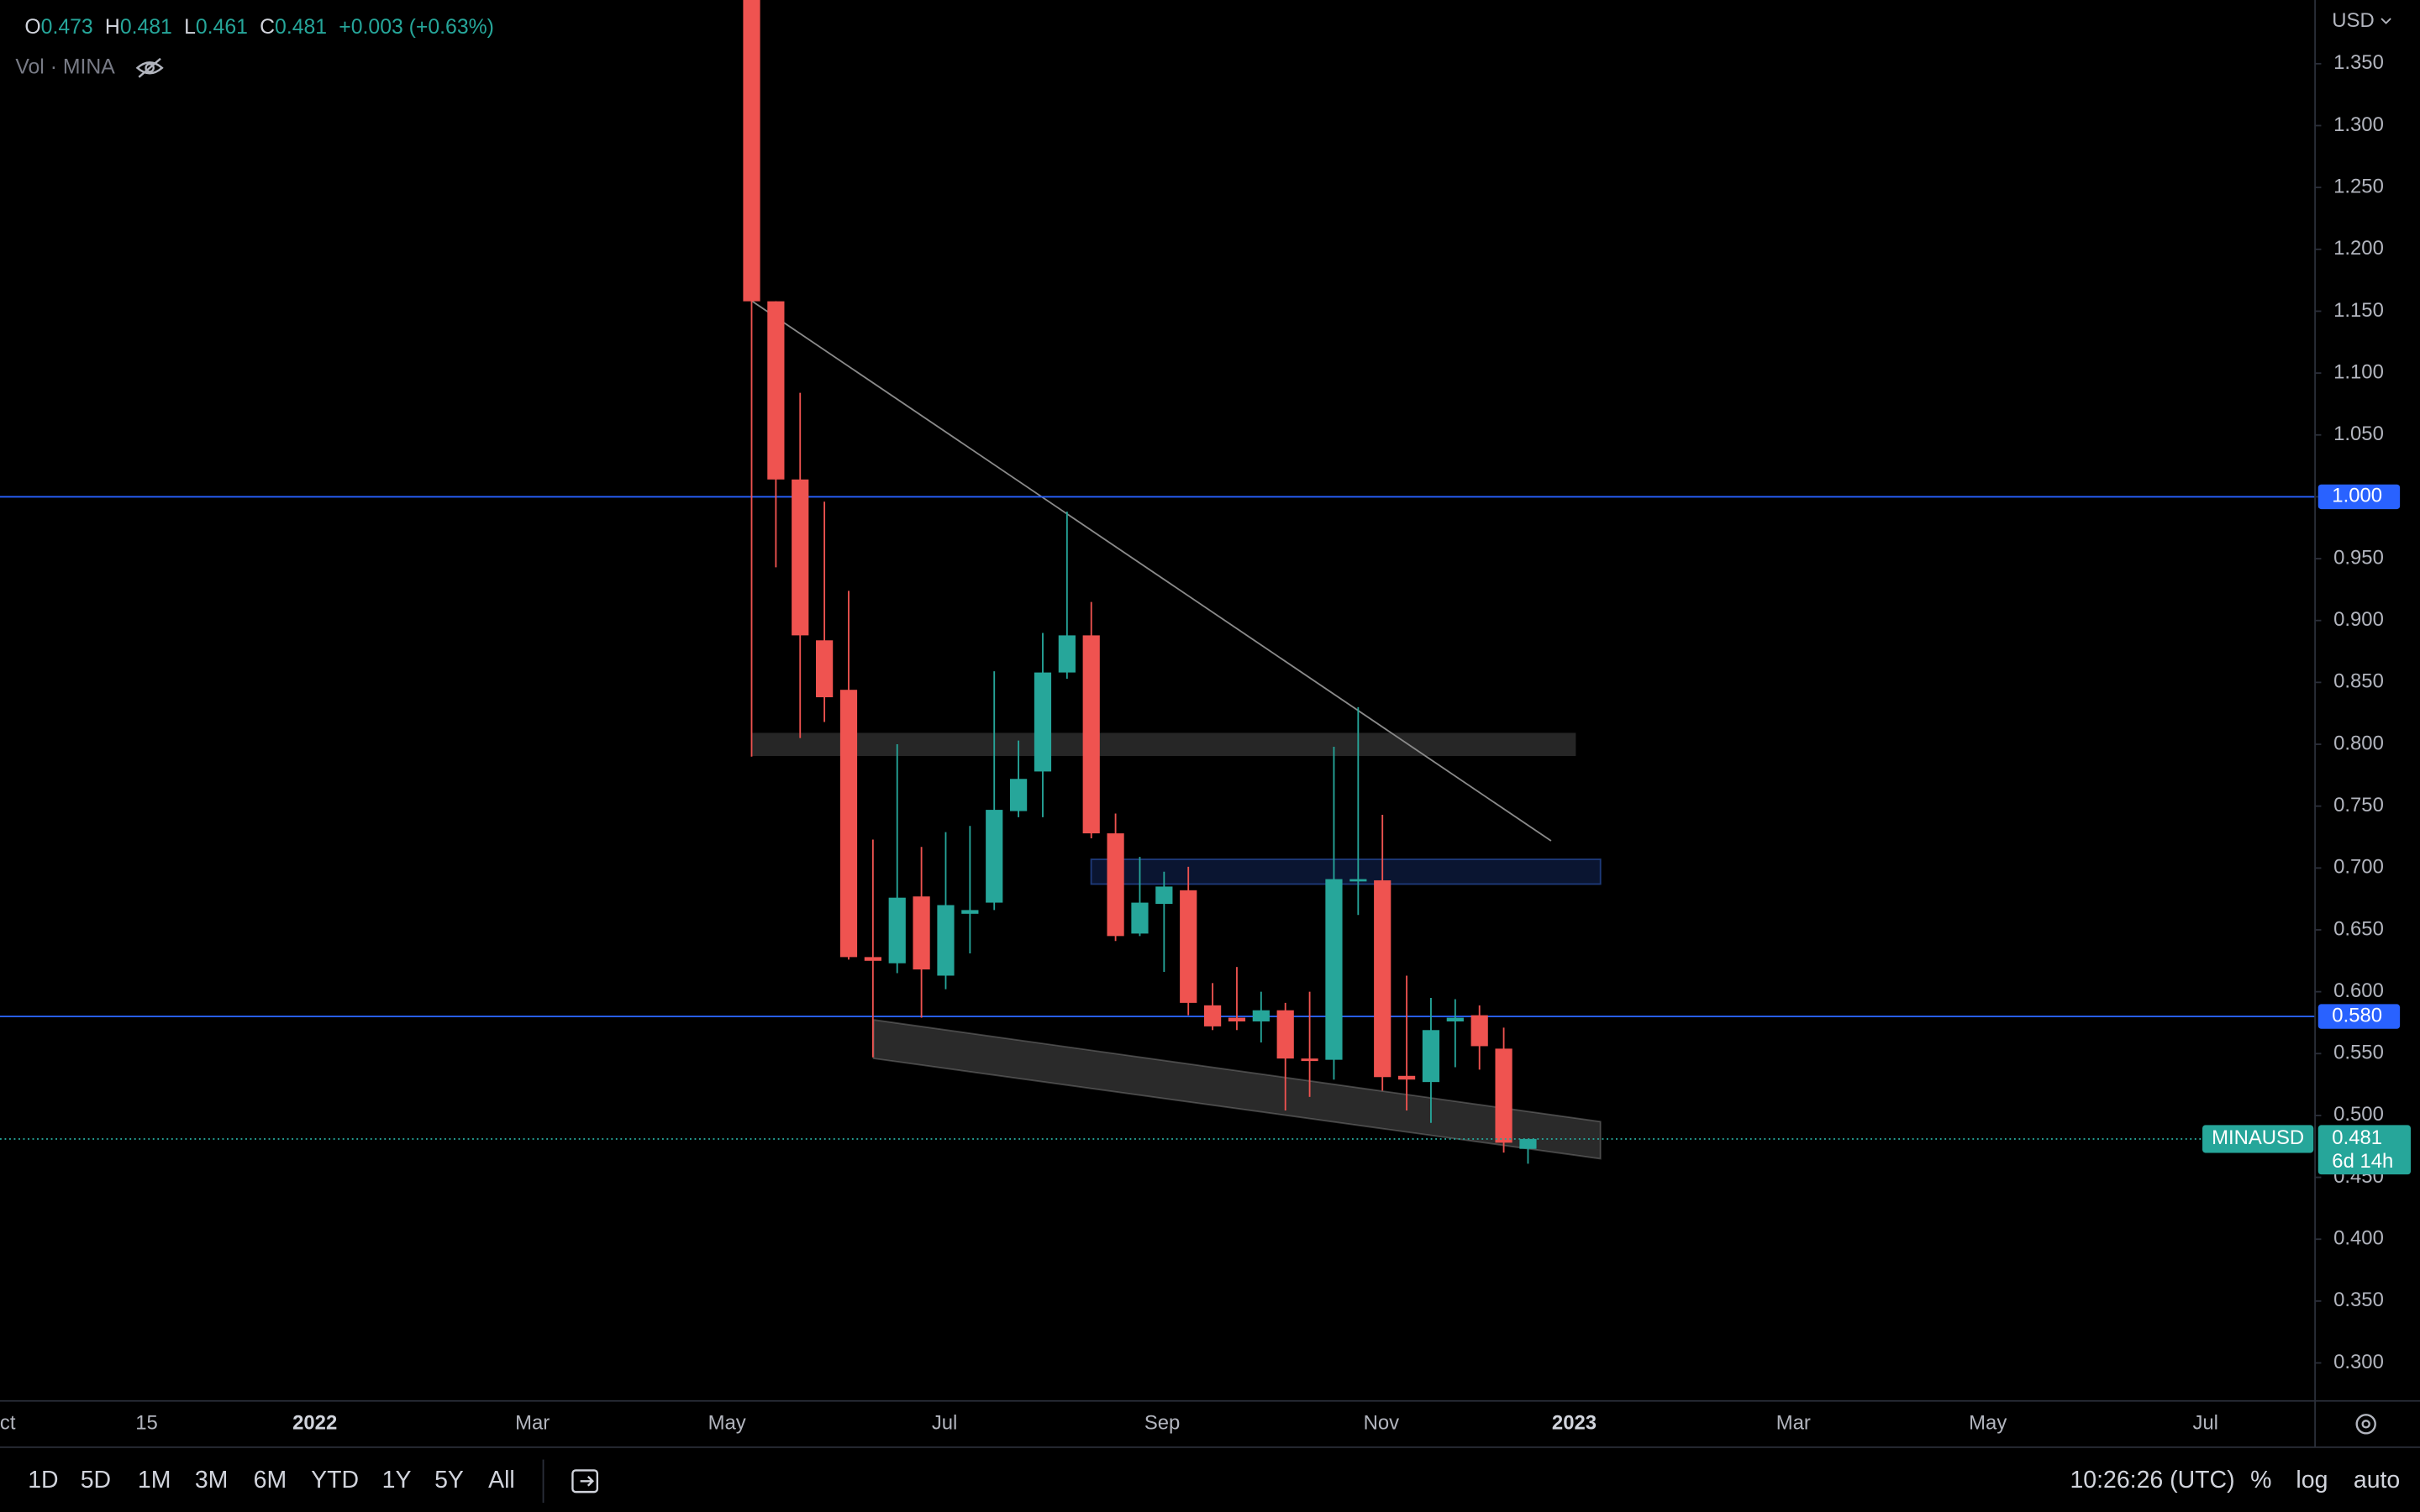 Image resolution: width=2420 pixels, height=1512 pixels. What do you see at coordinates (2358, 1114) in the screenshot?
I see `y-tick-label: 0.500` at bounding box center [2358, 1114].